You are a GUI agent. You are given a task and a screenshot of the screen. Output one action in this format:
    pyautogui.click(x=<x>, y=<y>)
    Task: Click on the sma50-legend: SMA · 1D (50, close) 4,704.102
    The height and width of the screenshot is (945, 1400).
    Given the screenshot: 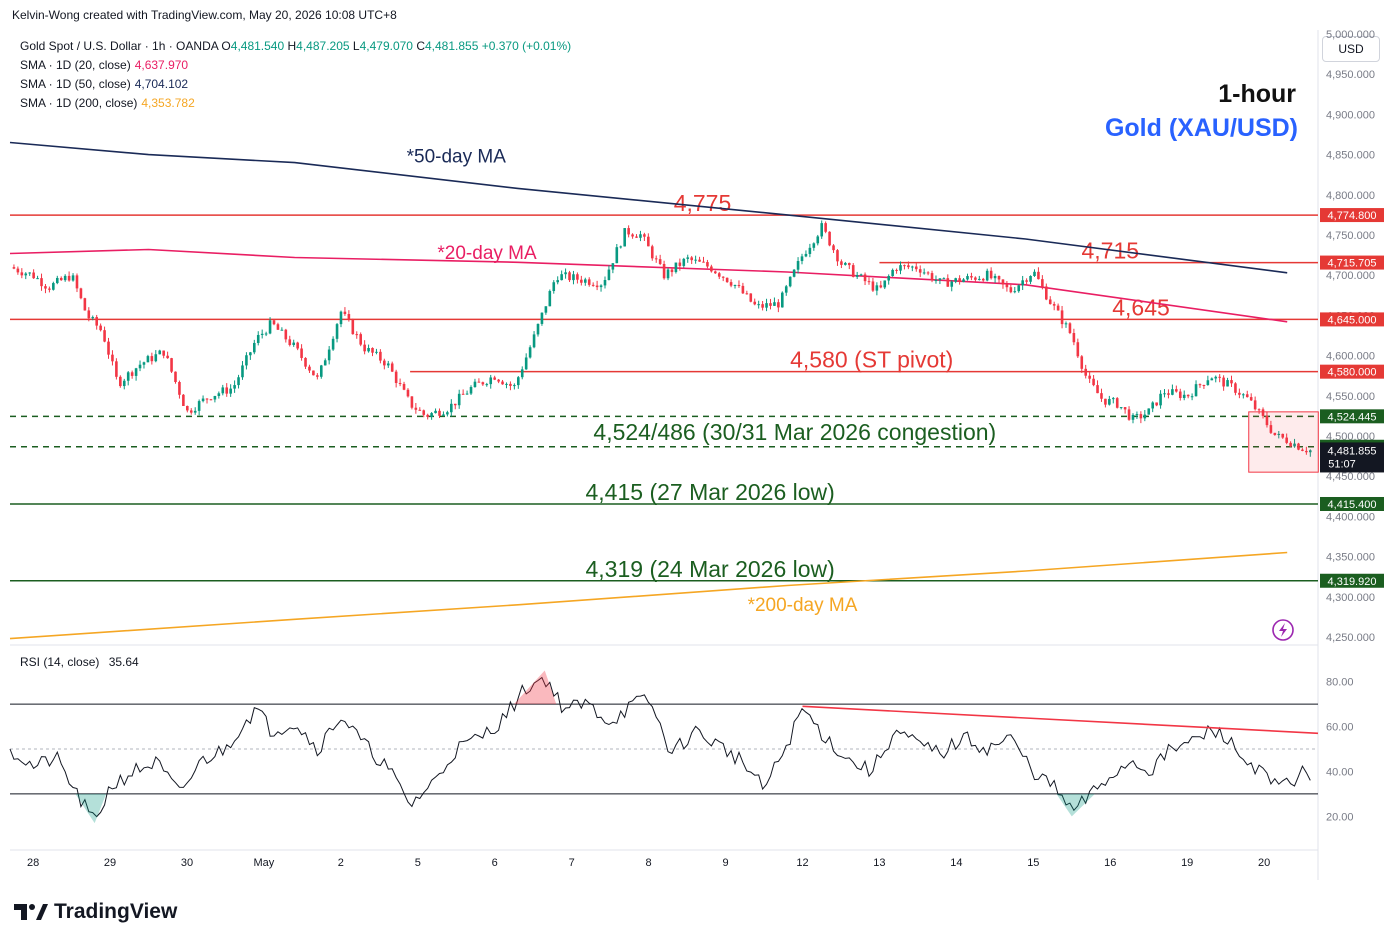 What is the action you would take?
    pyautogui.click(x=104, y=84)
    